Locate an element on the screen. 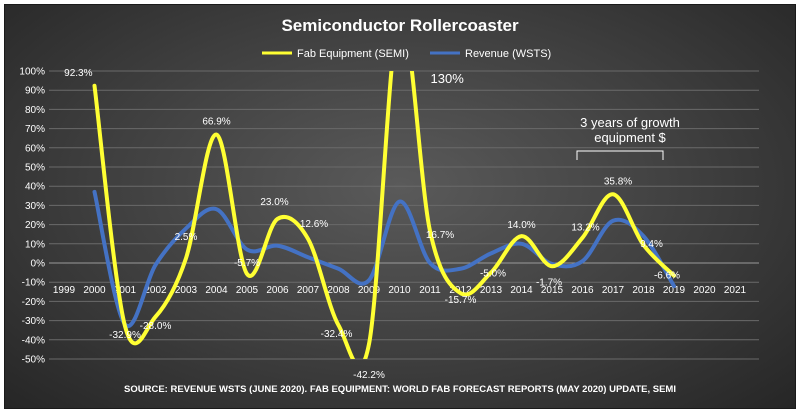  data-label: 35.8% is located at coordinates (618, 181).